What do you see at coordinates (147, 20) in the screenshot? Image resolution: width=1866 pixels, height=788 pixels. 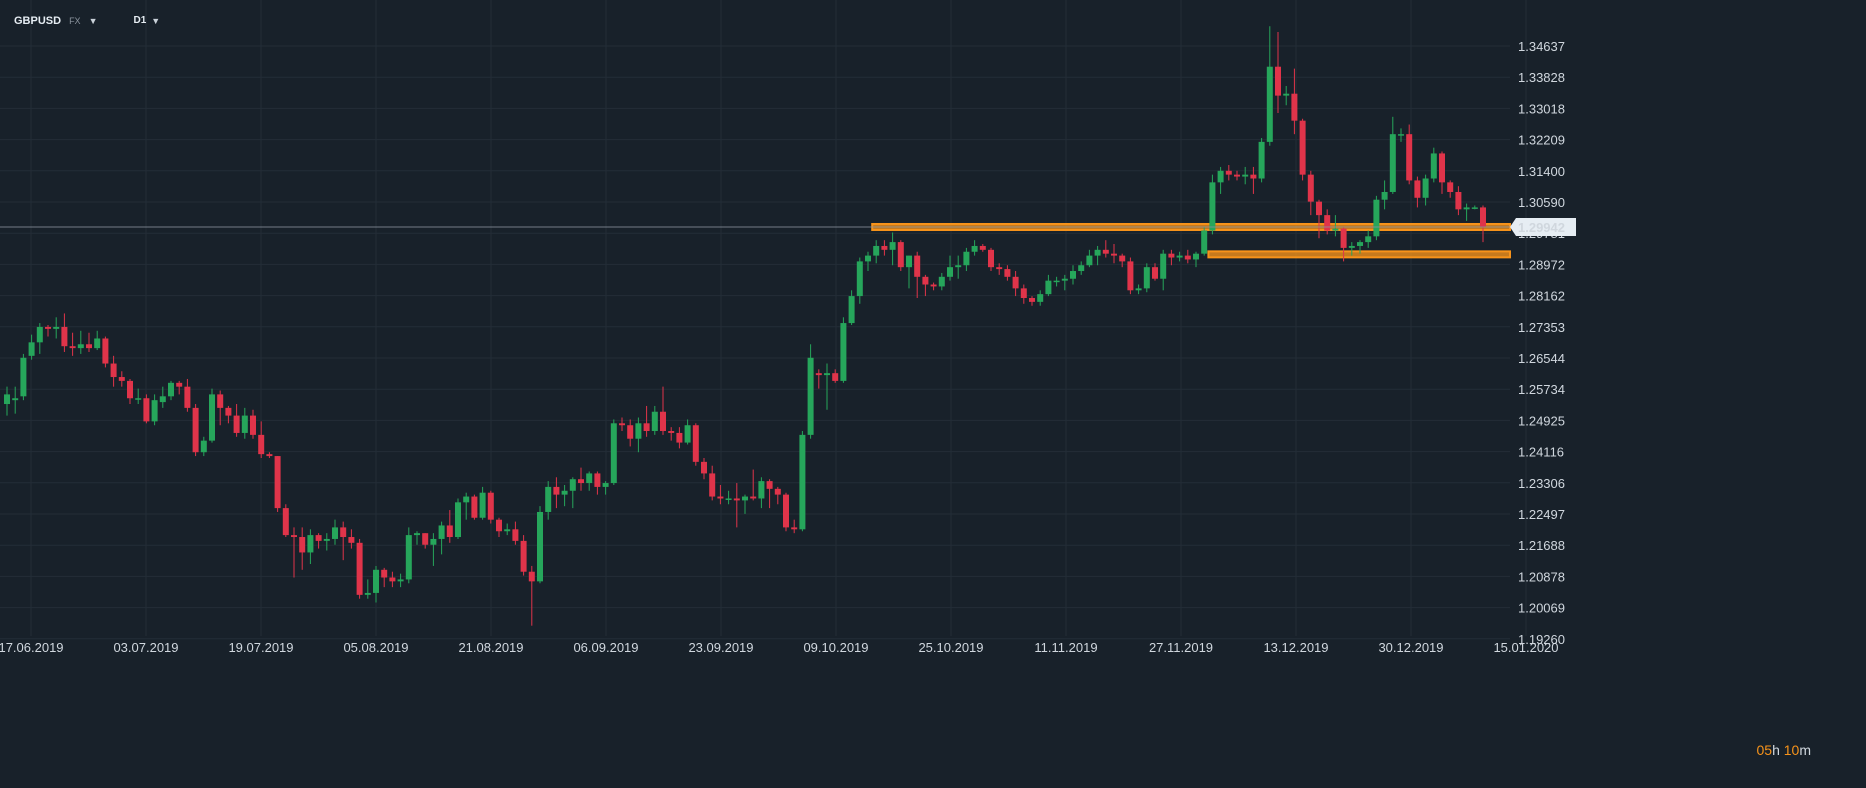 I see `timeframe-selector: D1 ▼` at bounding box center [147, 20].